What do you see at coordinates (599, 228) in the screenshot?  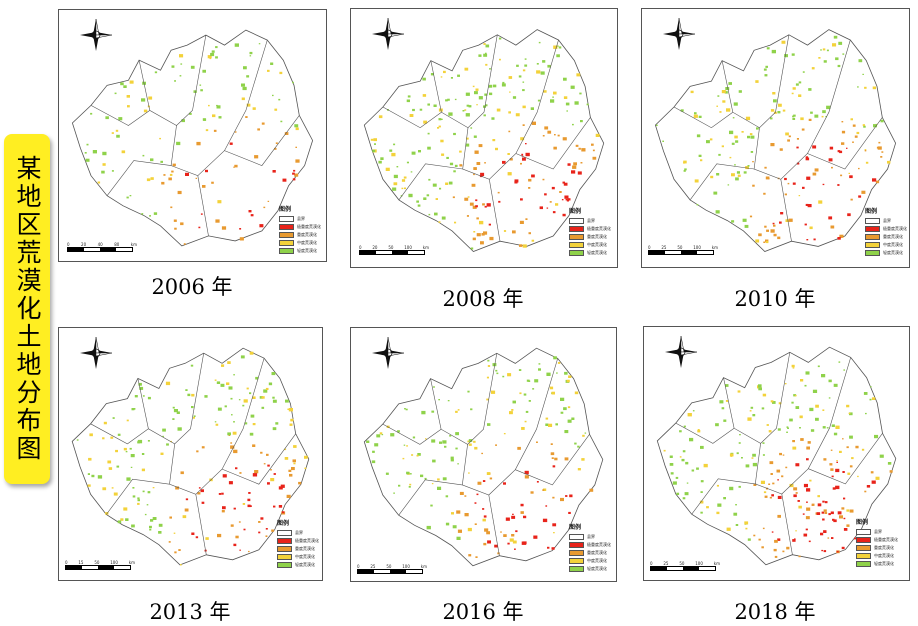 I see `legend-label: 极重度荒漠化` at bounding box center [599, 228].